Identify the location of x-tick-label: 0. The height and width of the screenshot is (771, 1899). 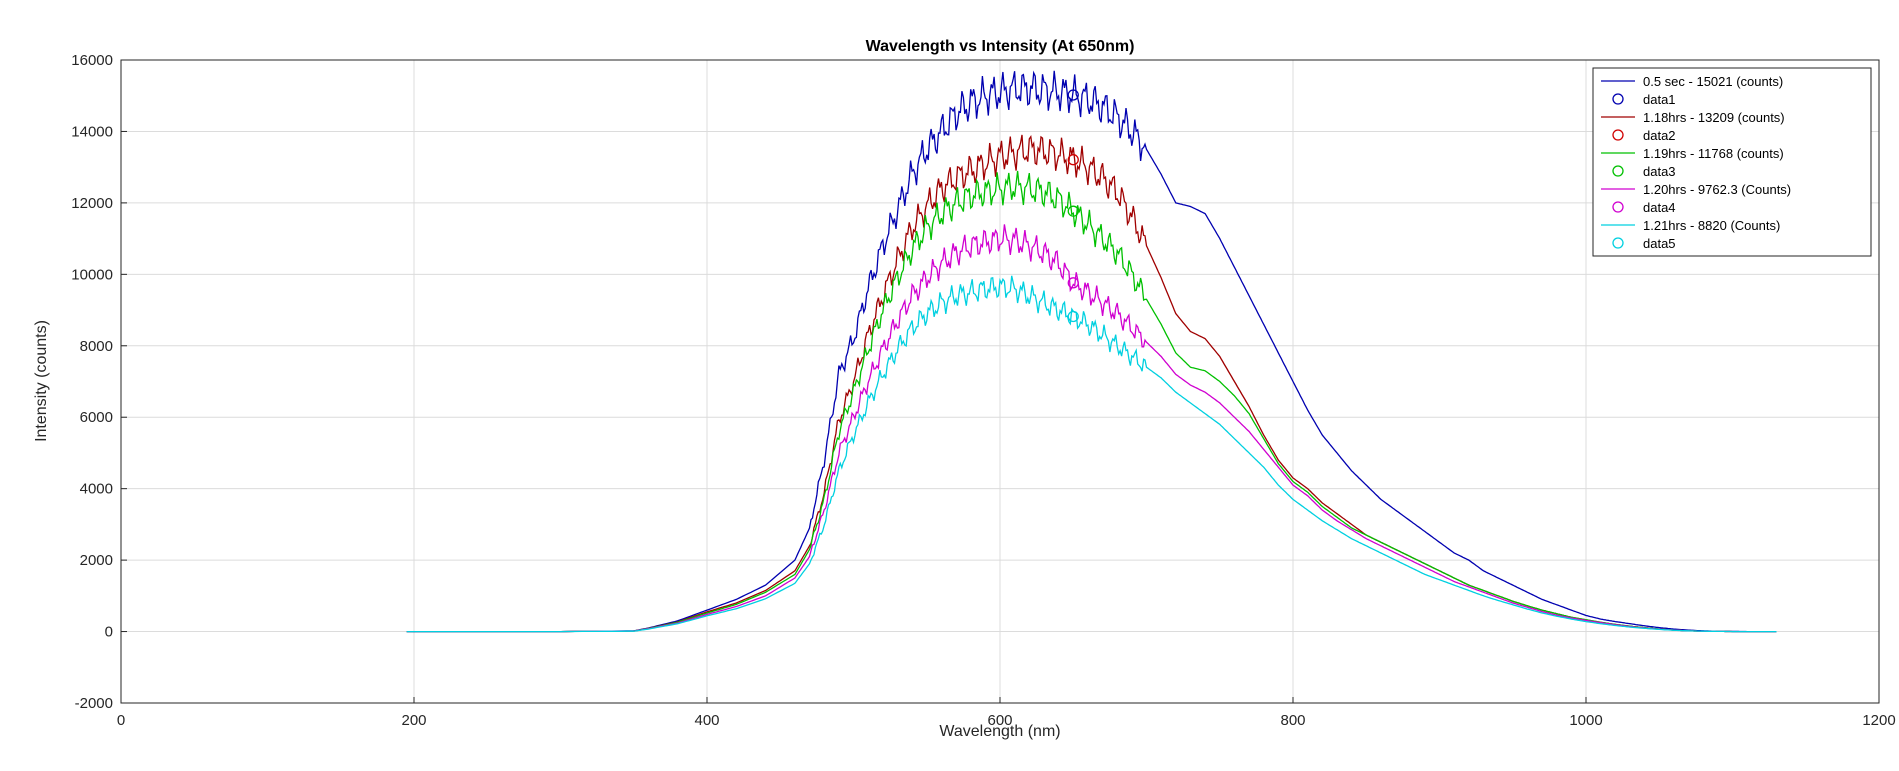
(121, 720).